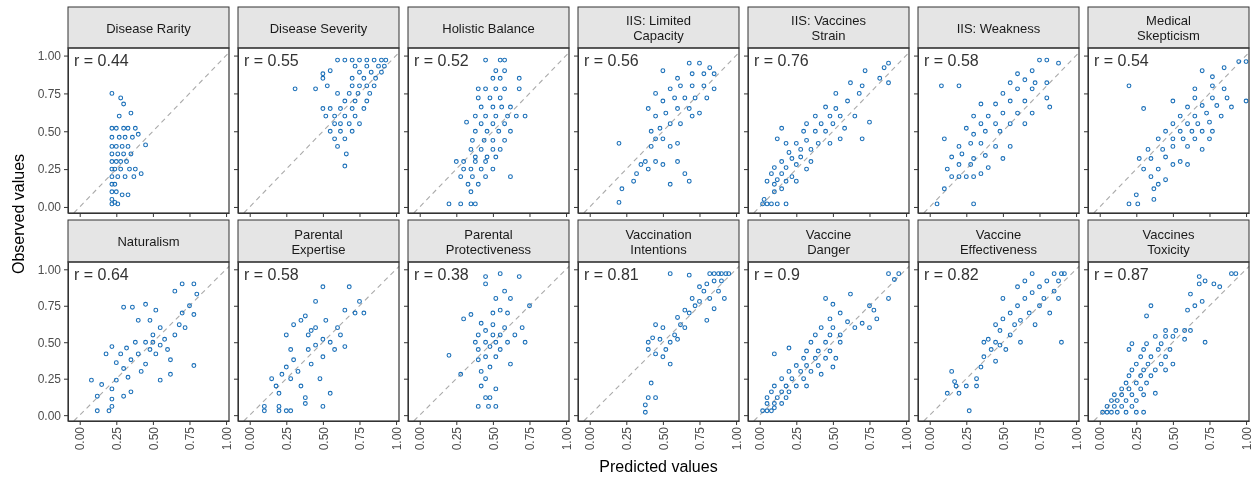  I want to click on annotation: r = 0.76, so click(781, 60).